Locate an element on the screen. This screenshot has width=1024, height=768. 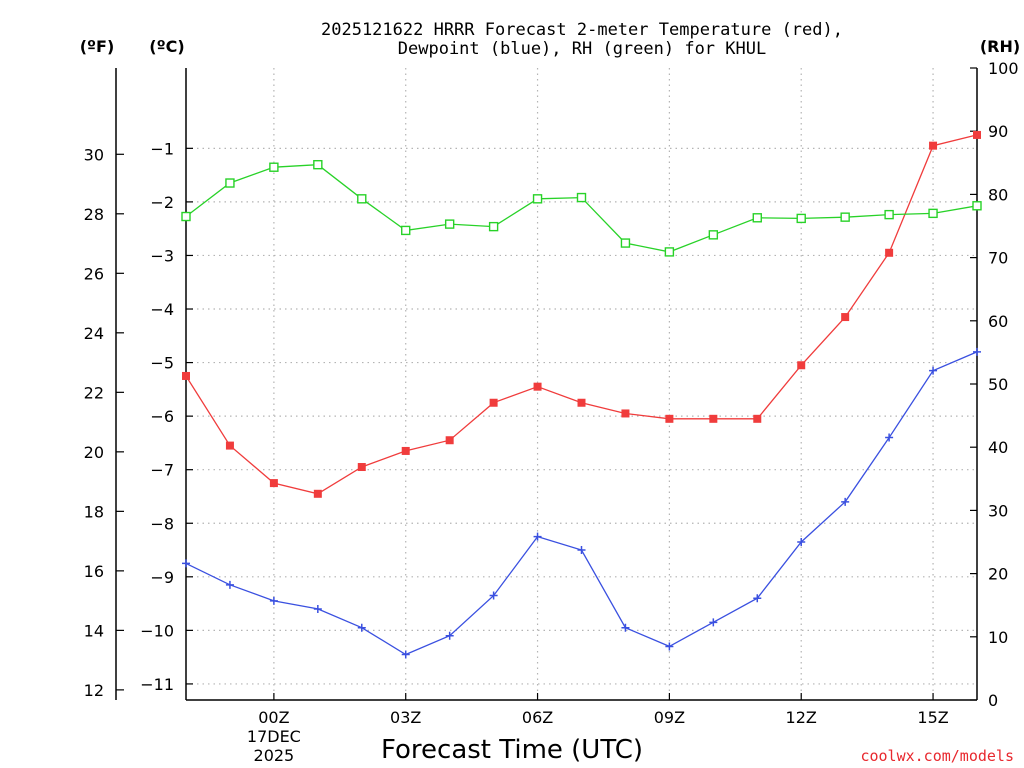
x-tick-label: 06Z is located at coordinates (537, 717).